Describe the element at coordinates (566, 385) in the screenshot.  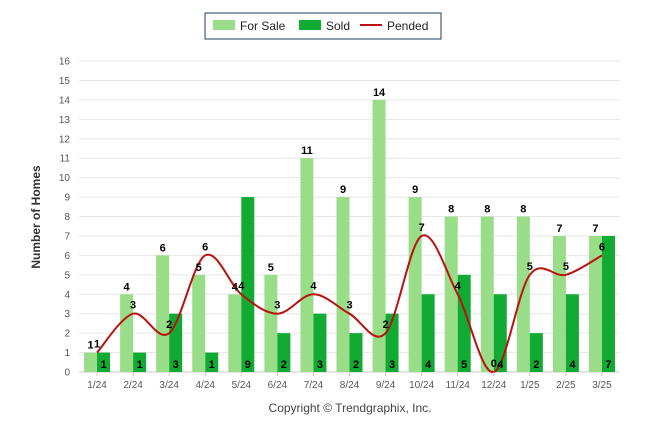
I see `x-tick-label: 2/25` at that location.